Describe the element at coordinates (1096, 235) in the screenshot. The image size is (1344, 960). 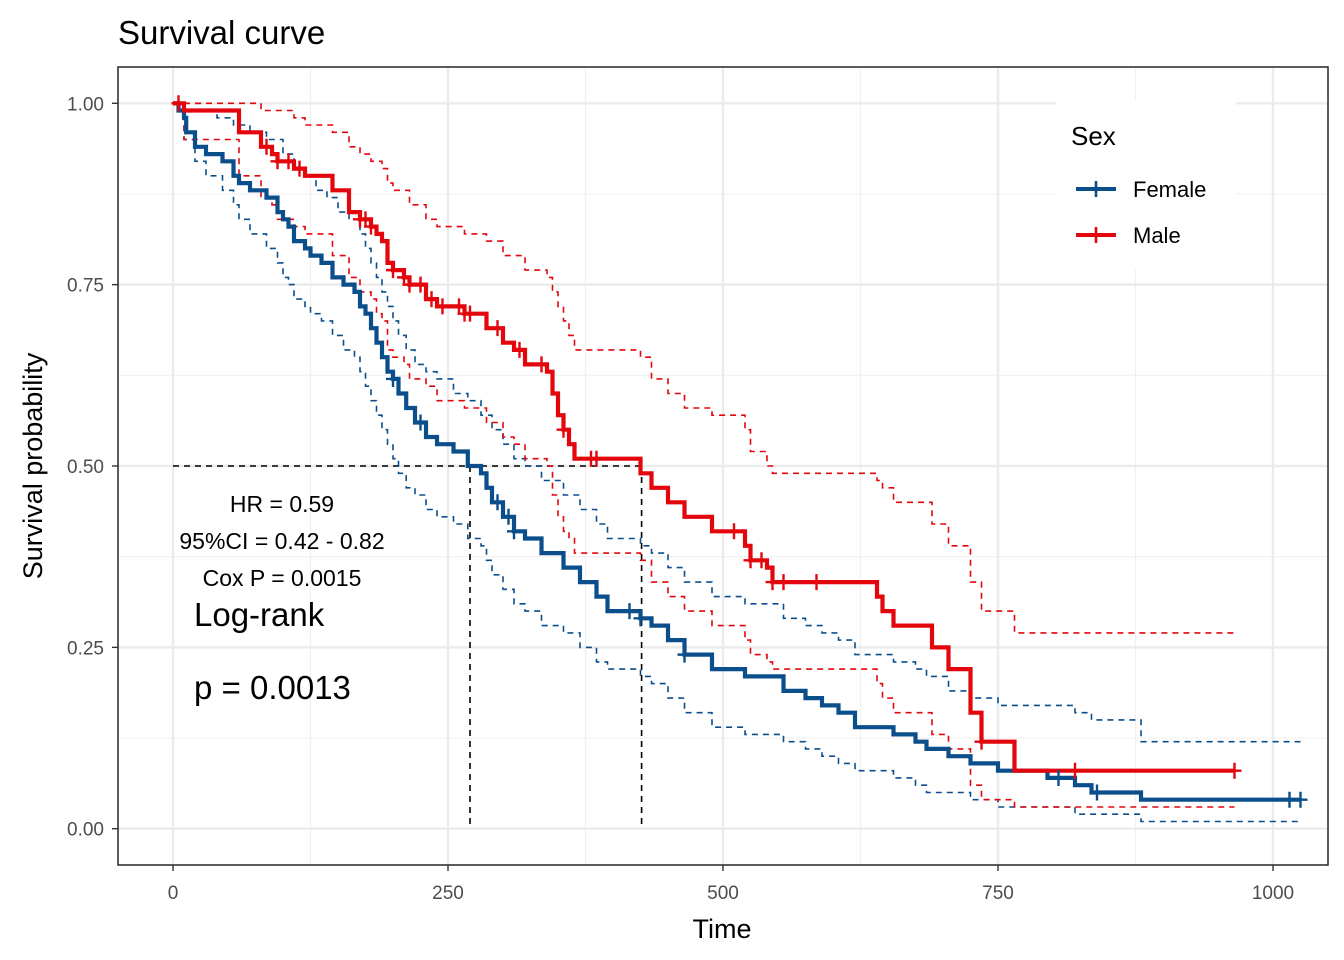
I see `legend-censor-male` at that location.